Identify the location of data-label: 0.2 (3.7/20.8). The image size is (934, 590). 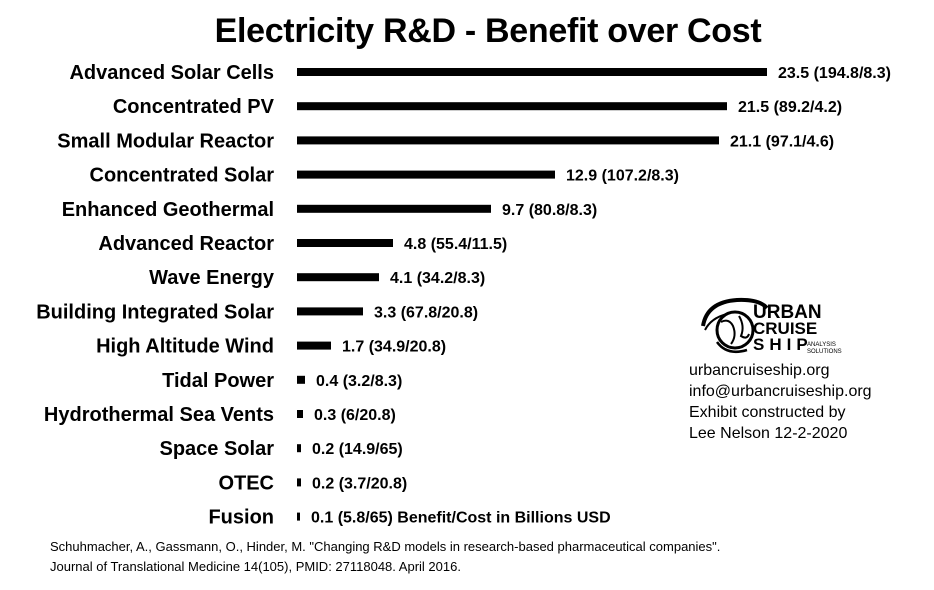
(359, 483).